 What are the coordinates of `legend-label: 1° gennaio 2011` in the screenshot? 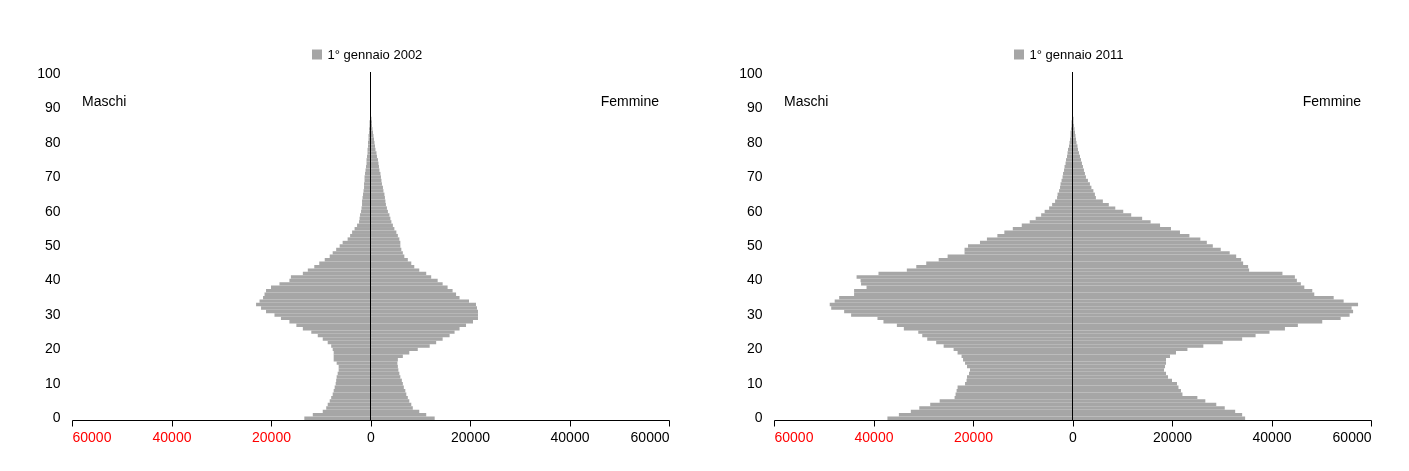 It's located at (1076, 54).